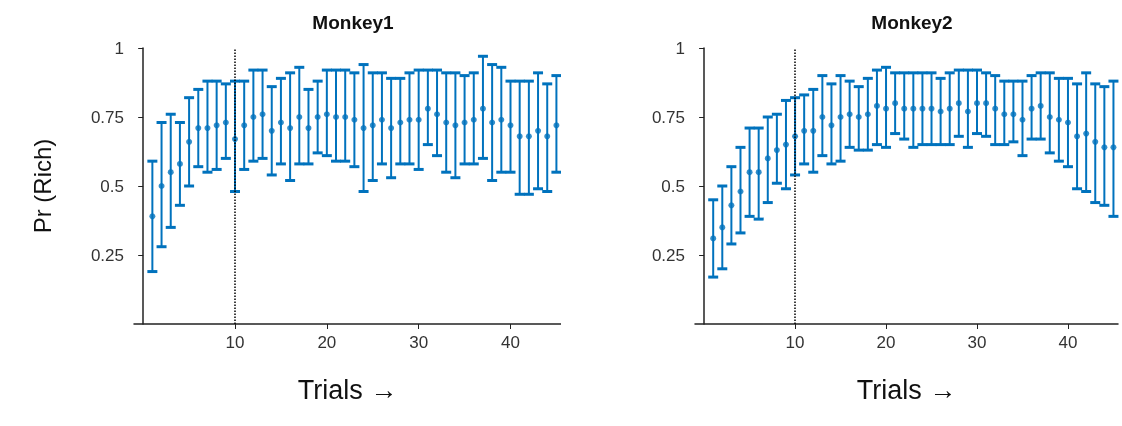  I want to click on chart-title: Monkey1, so click(353, 22).